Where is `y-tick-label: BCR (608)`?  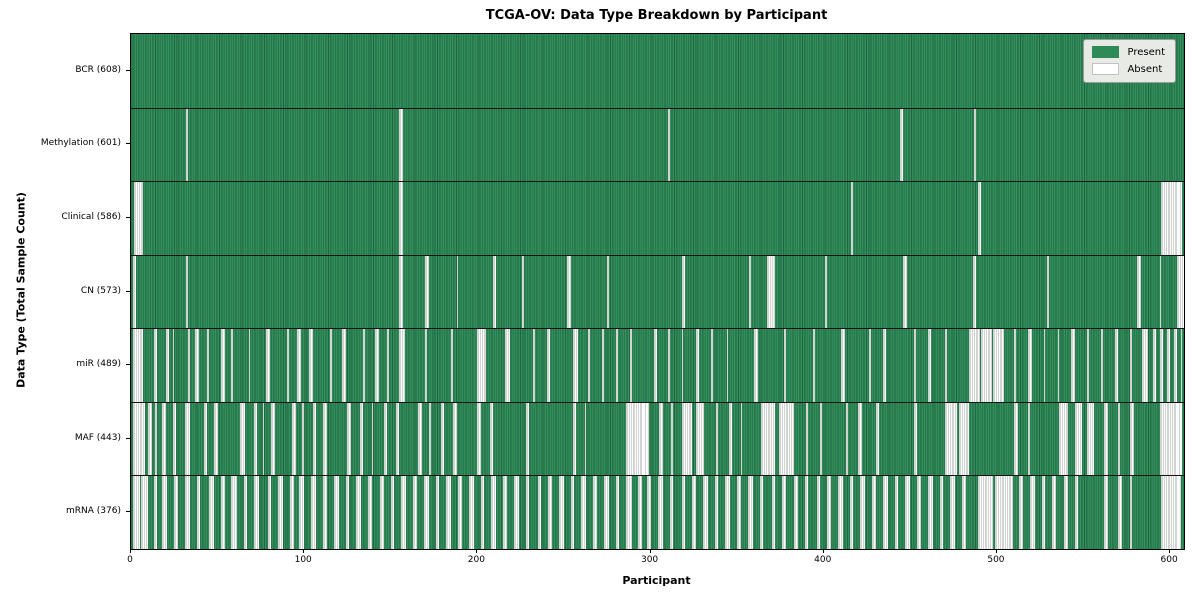
y-tick-label: BCR (608) is located at coordinates (98, 69).